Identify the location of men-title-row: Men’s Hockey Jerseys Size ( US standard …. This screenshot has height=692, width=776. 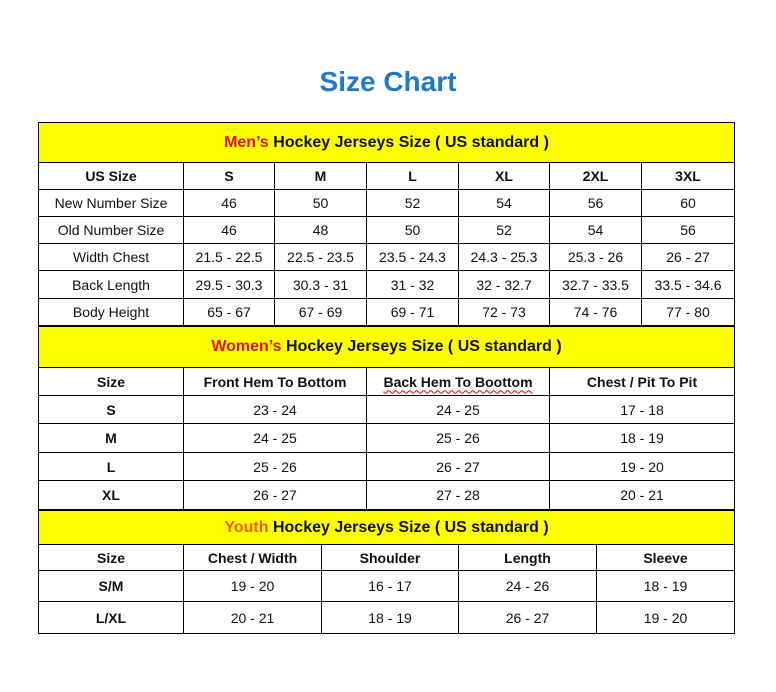
(386, 142).